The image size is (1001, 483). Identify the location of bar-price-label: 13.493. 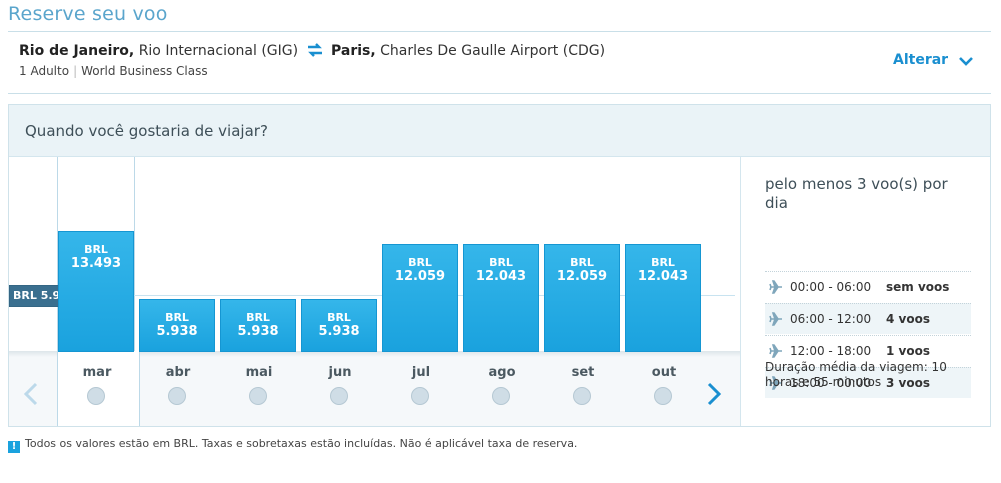
(96, 263).